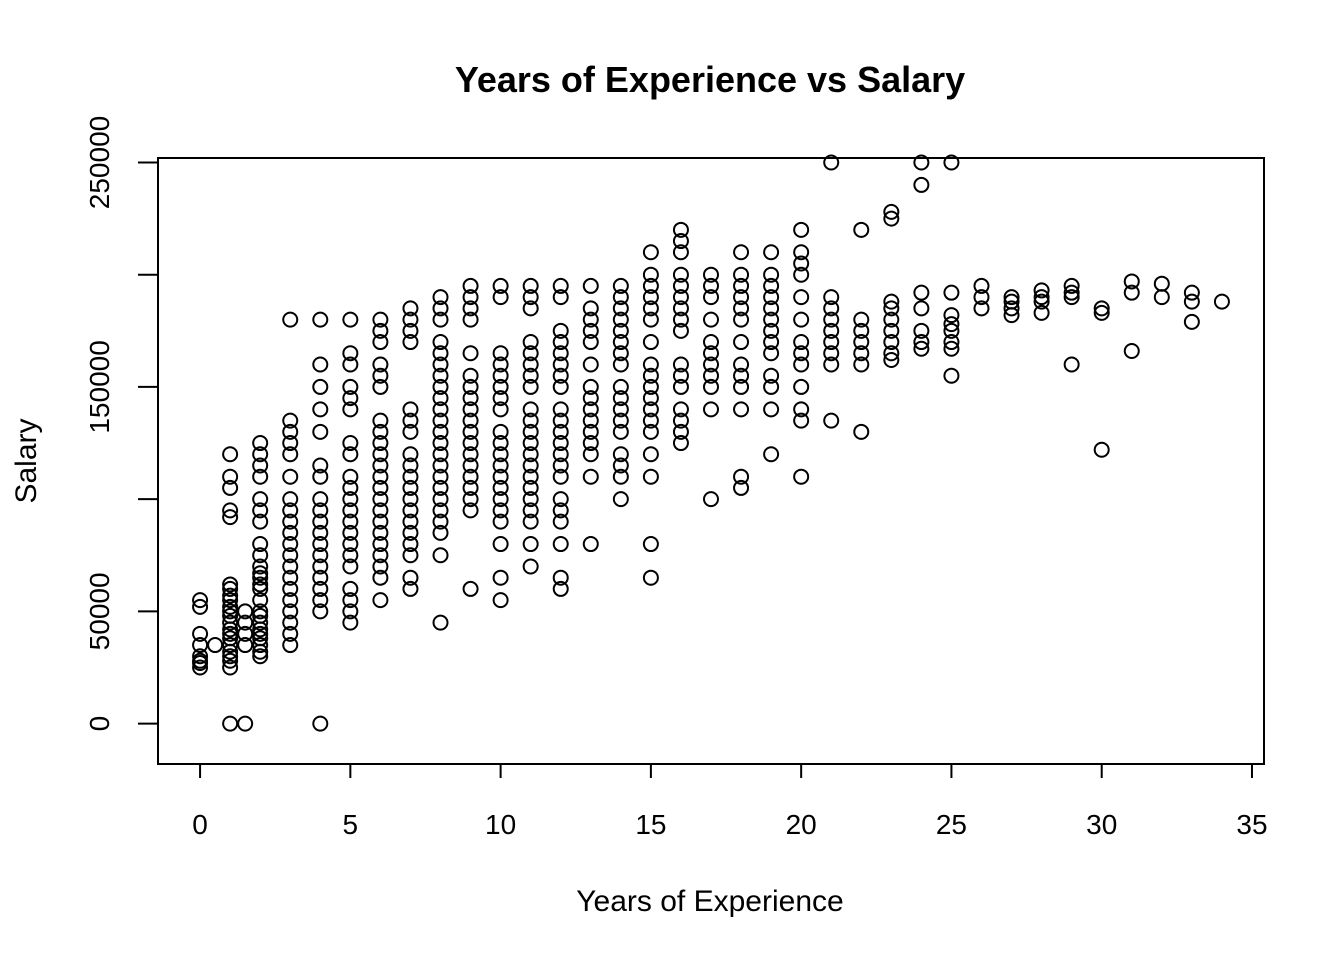 This screenshot has width=1344, height=960. Describe the element at coordinates (351, 824) in the screenshot. I see `x-tick-label: 5` at that location.